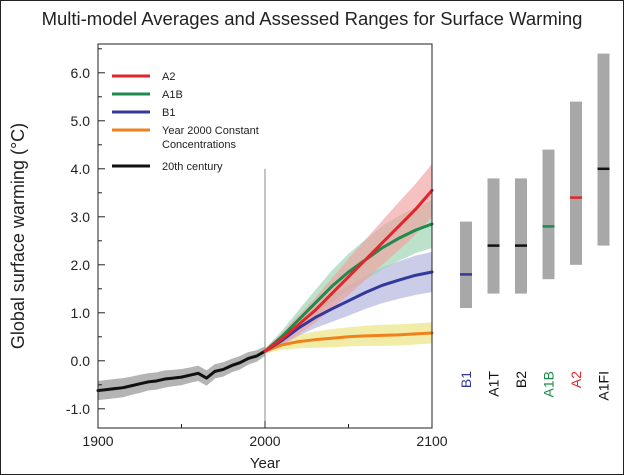 The height and width of the screenshot is (475, 624). Describe the element at coordinates (81, 217) in the screenshot. I see `y-tick-label-4: 3.0` at that location.